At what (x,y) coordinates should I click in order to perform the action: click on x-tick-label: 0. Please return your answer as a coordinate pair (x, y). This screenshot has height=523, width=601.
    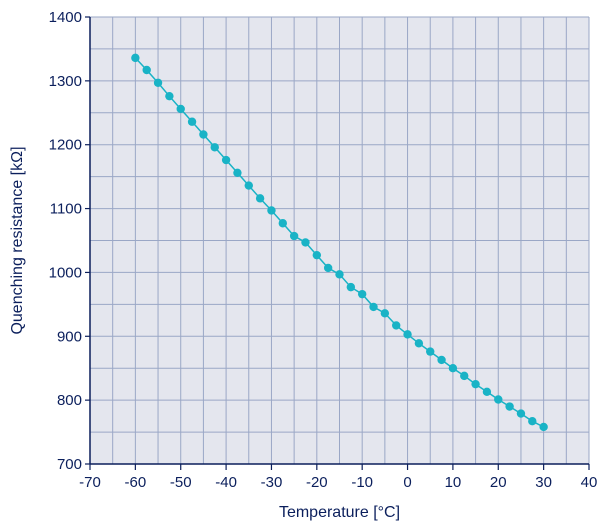
    Looking at the image, I should click on (407, 482).